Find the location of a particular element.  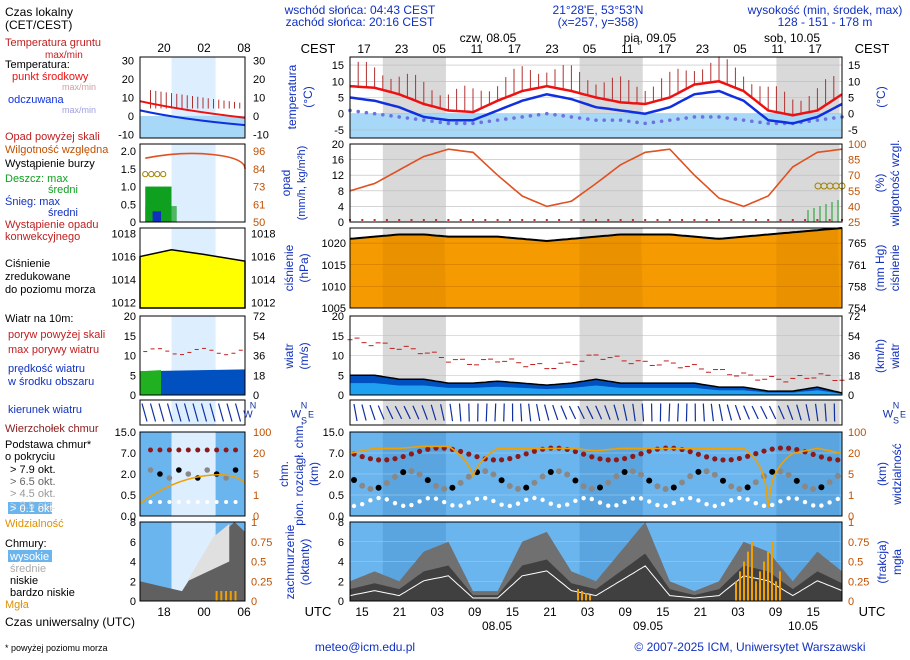

legend-clouds-low: niskie is located at coordinates (24, 581).